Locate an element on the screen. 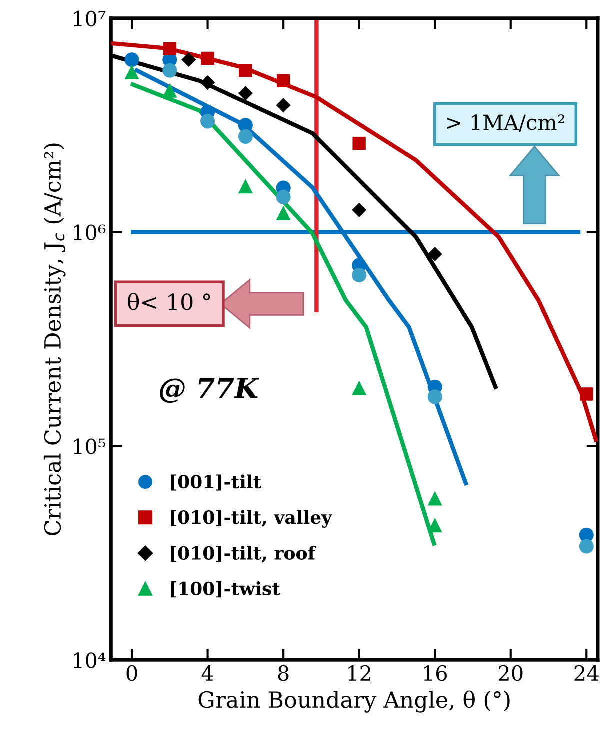 This screenshot has height=736, width=601. annotation: @ 77K is located at coordinates (210, 391).